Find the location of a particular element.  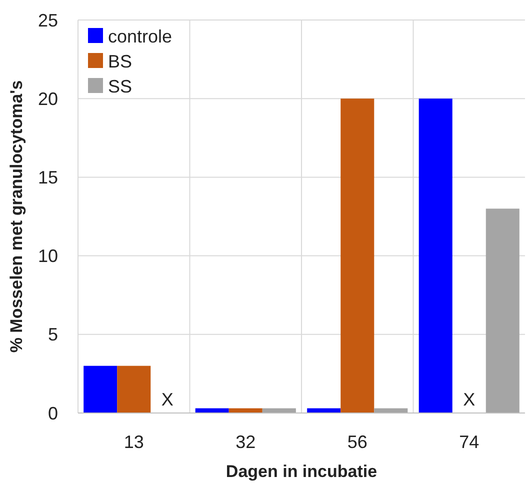

y-axis-title: % Mosselen met granulocytoma's is located at coordinates (16, 216).